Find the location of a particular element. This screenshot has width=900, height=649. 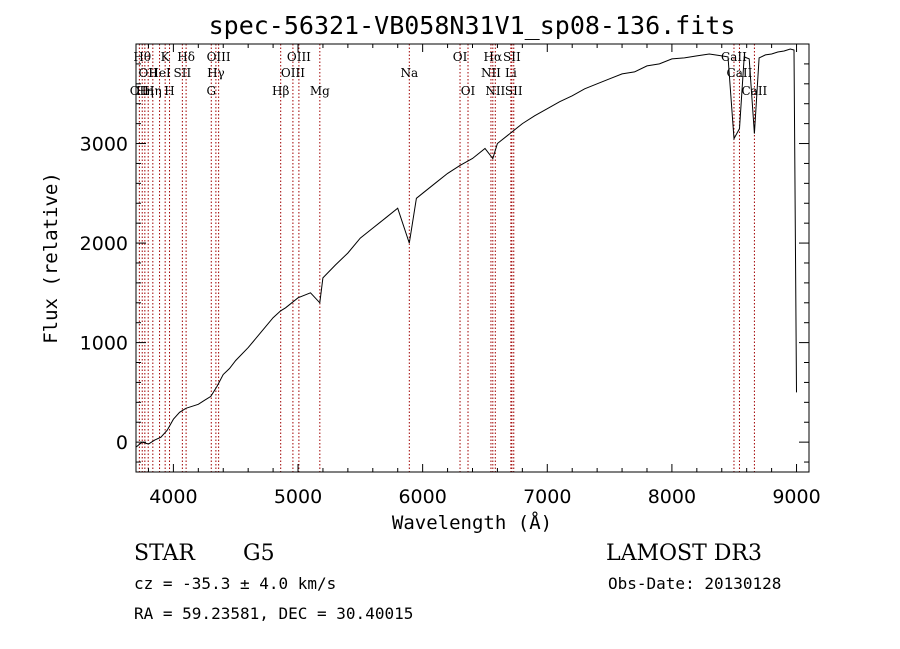

y-tick-label-0: 0 is located at coordinates (122, 443).